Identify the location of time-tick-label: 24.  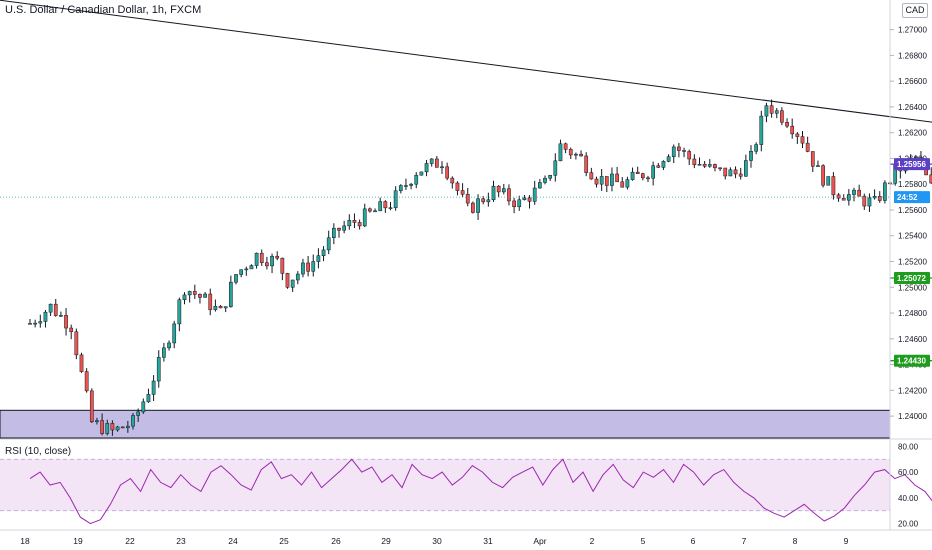
(233, 541).